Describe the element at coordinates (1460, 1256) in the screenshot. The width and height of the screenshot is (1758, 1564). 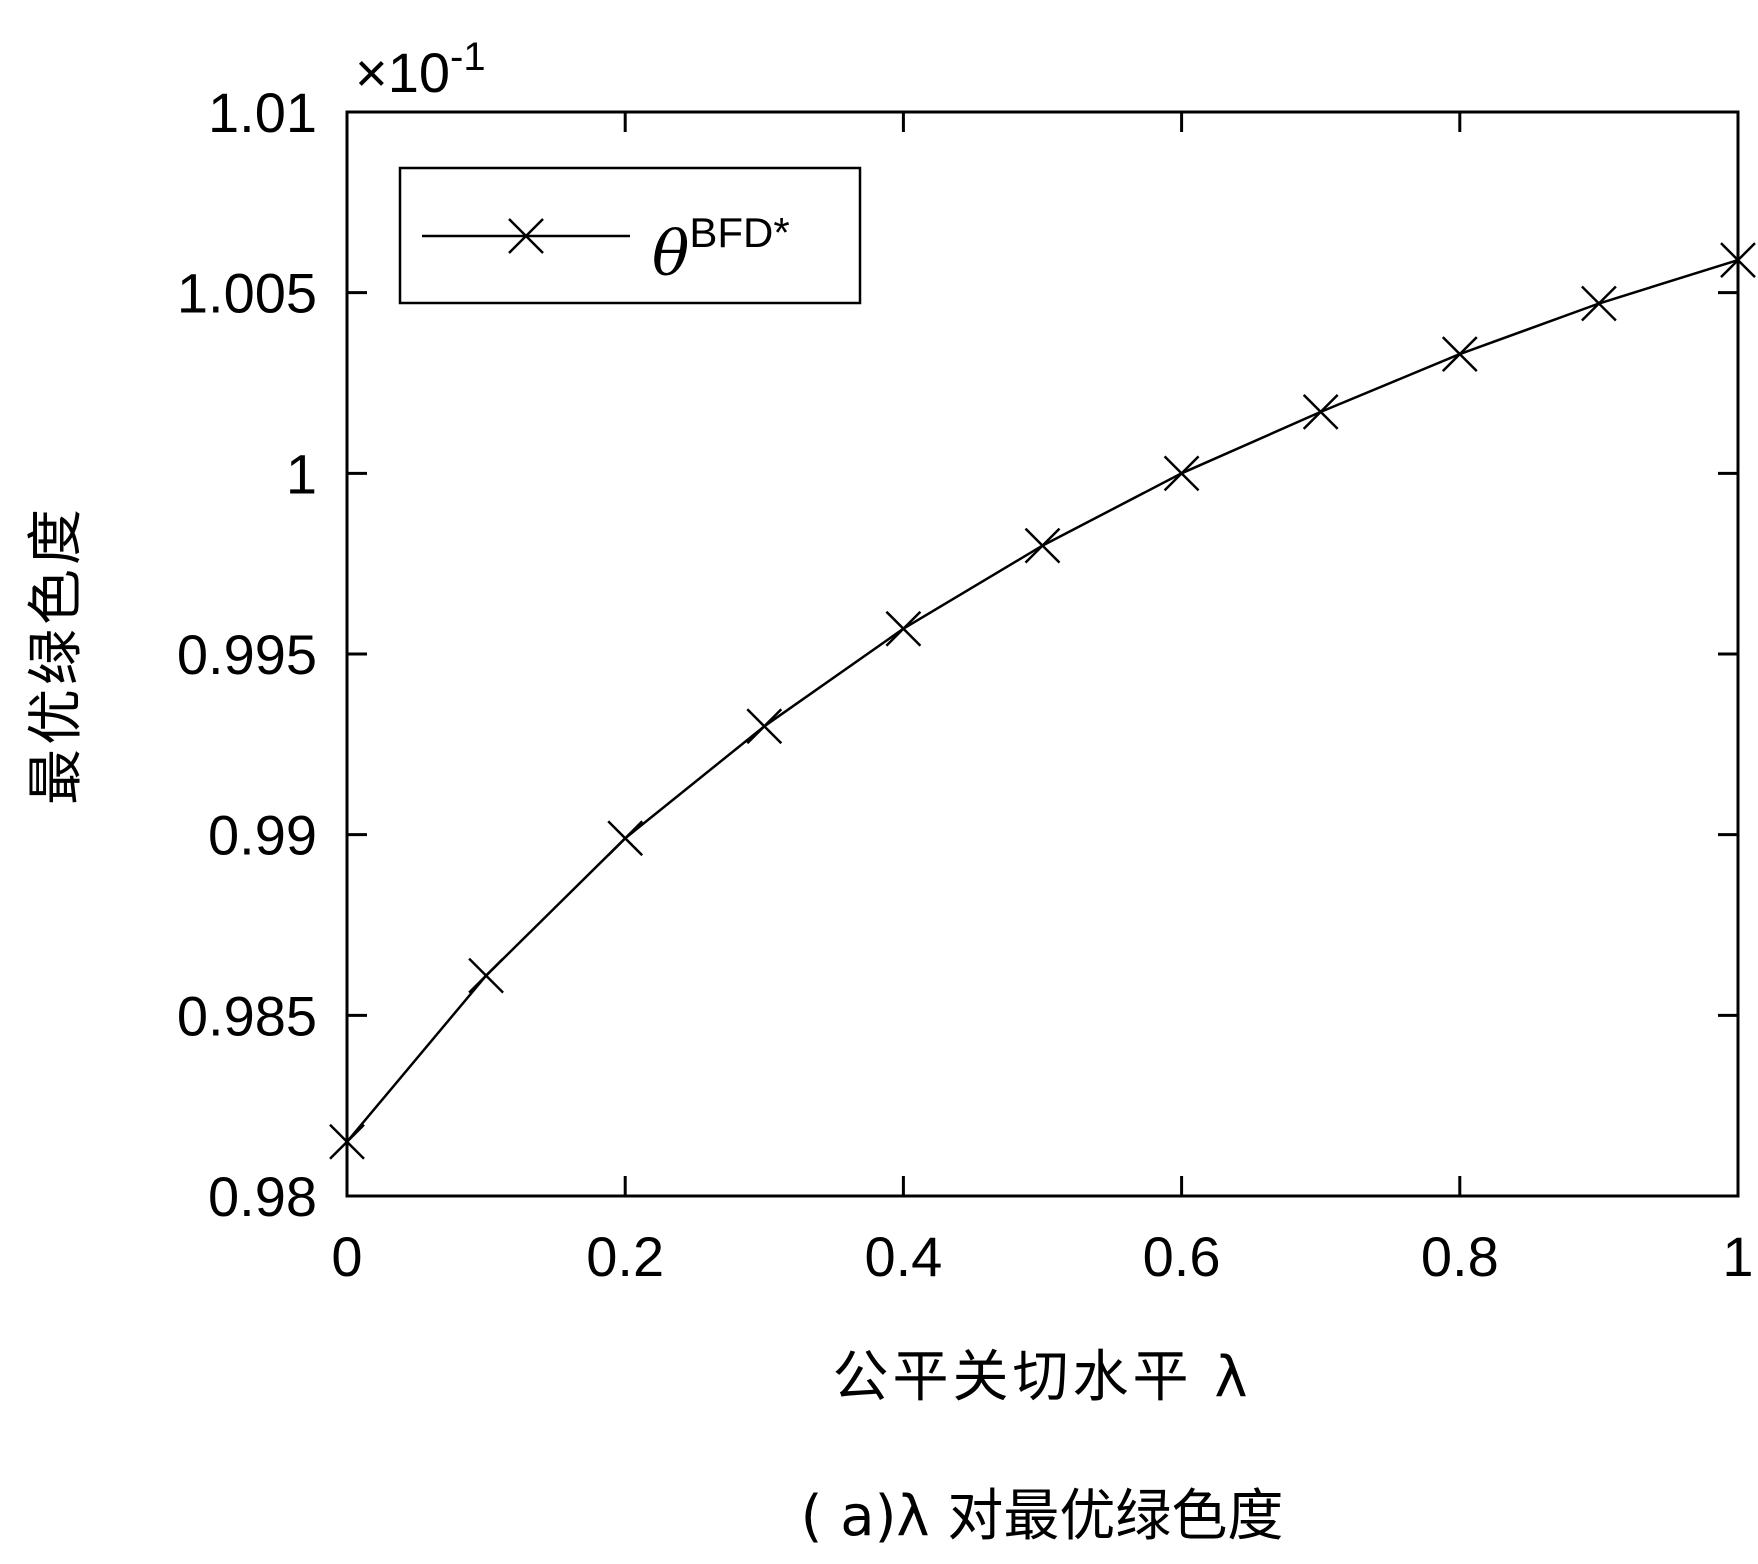
I see `x-tick-label: 0.8` at that location.